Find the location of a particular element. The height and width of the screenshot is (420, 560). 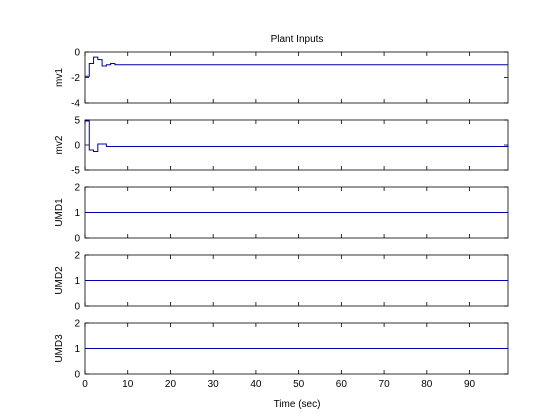

x-tick-label: 90 is located at coordinates (470, 384).